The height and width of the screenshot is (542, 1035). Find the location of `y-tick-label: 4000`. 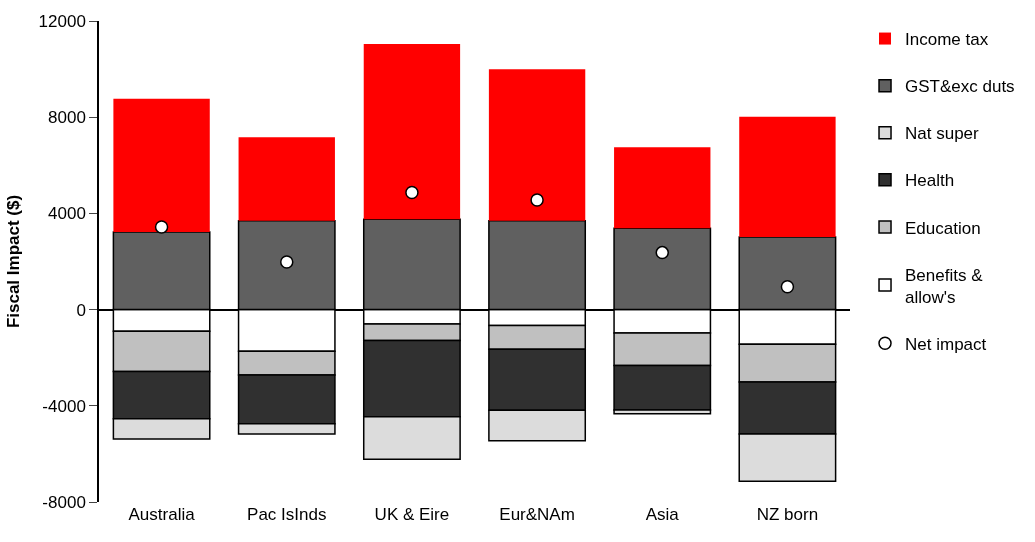

y-tick-label: 4000 is located at coordinates (67, 214).